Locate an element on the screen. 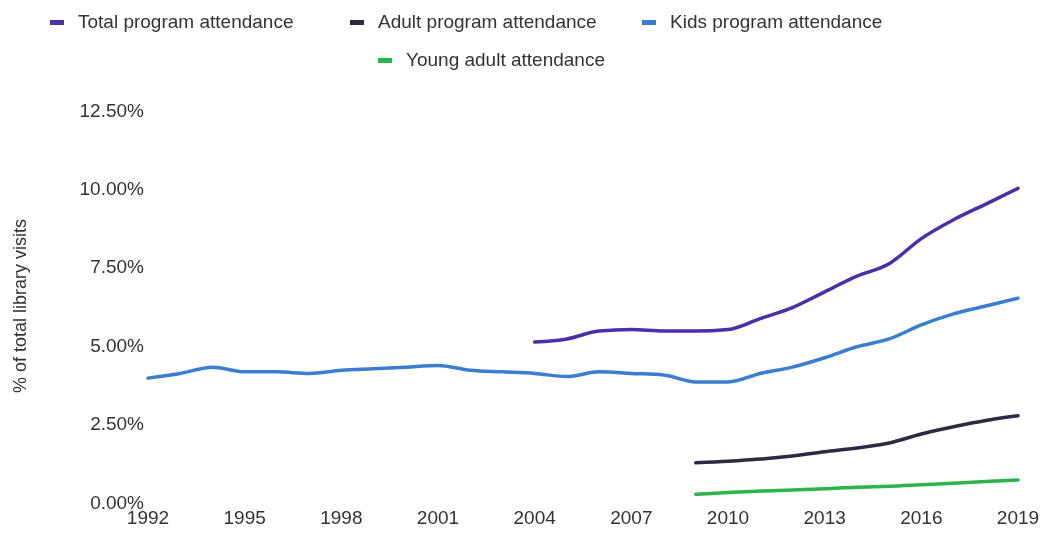  y-tick-label: 7.50% is located at coordinates (117, 267).